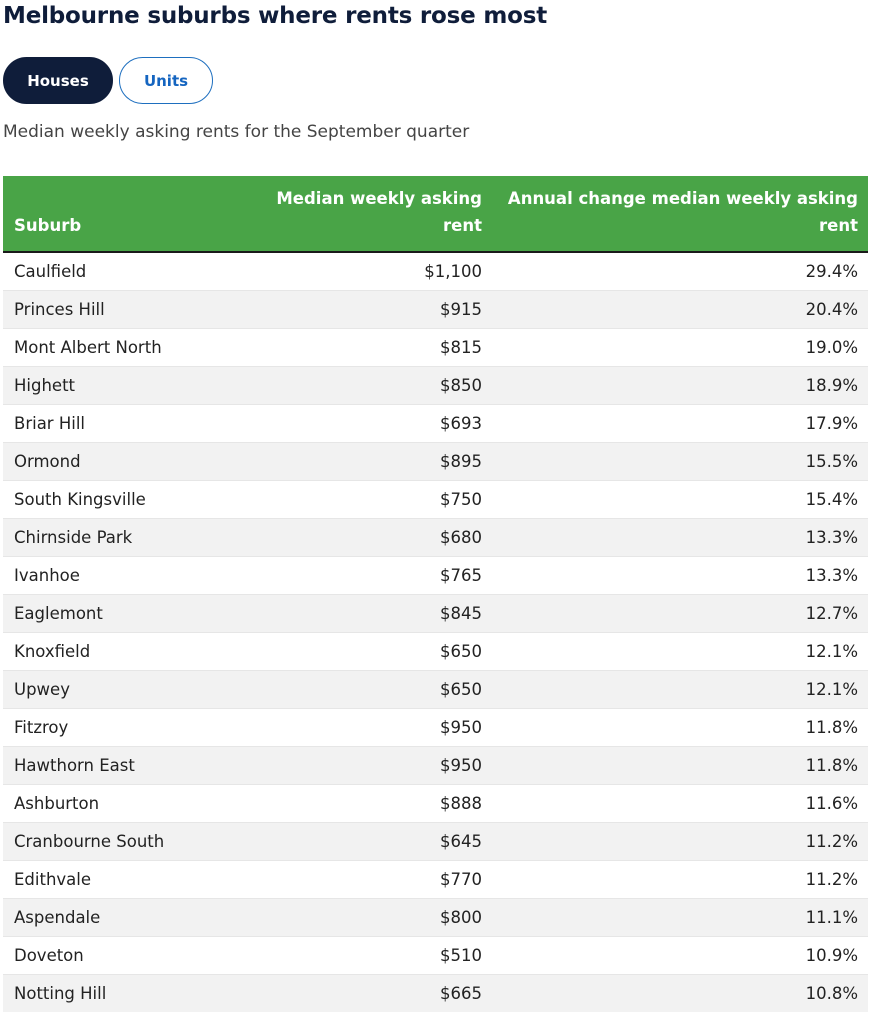  Describe the element at coordinates (45, 385) in the screenshot. I see `suburb-cell: Highett` at that location.